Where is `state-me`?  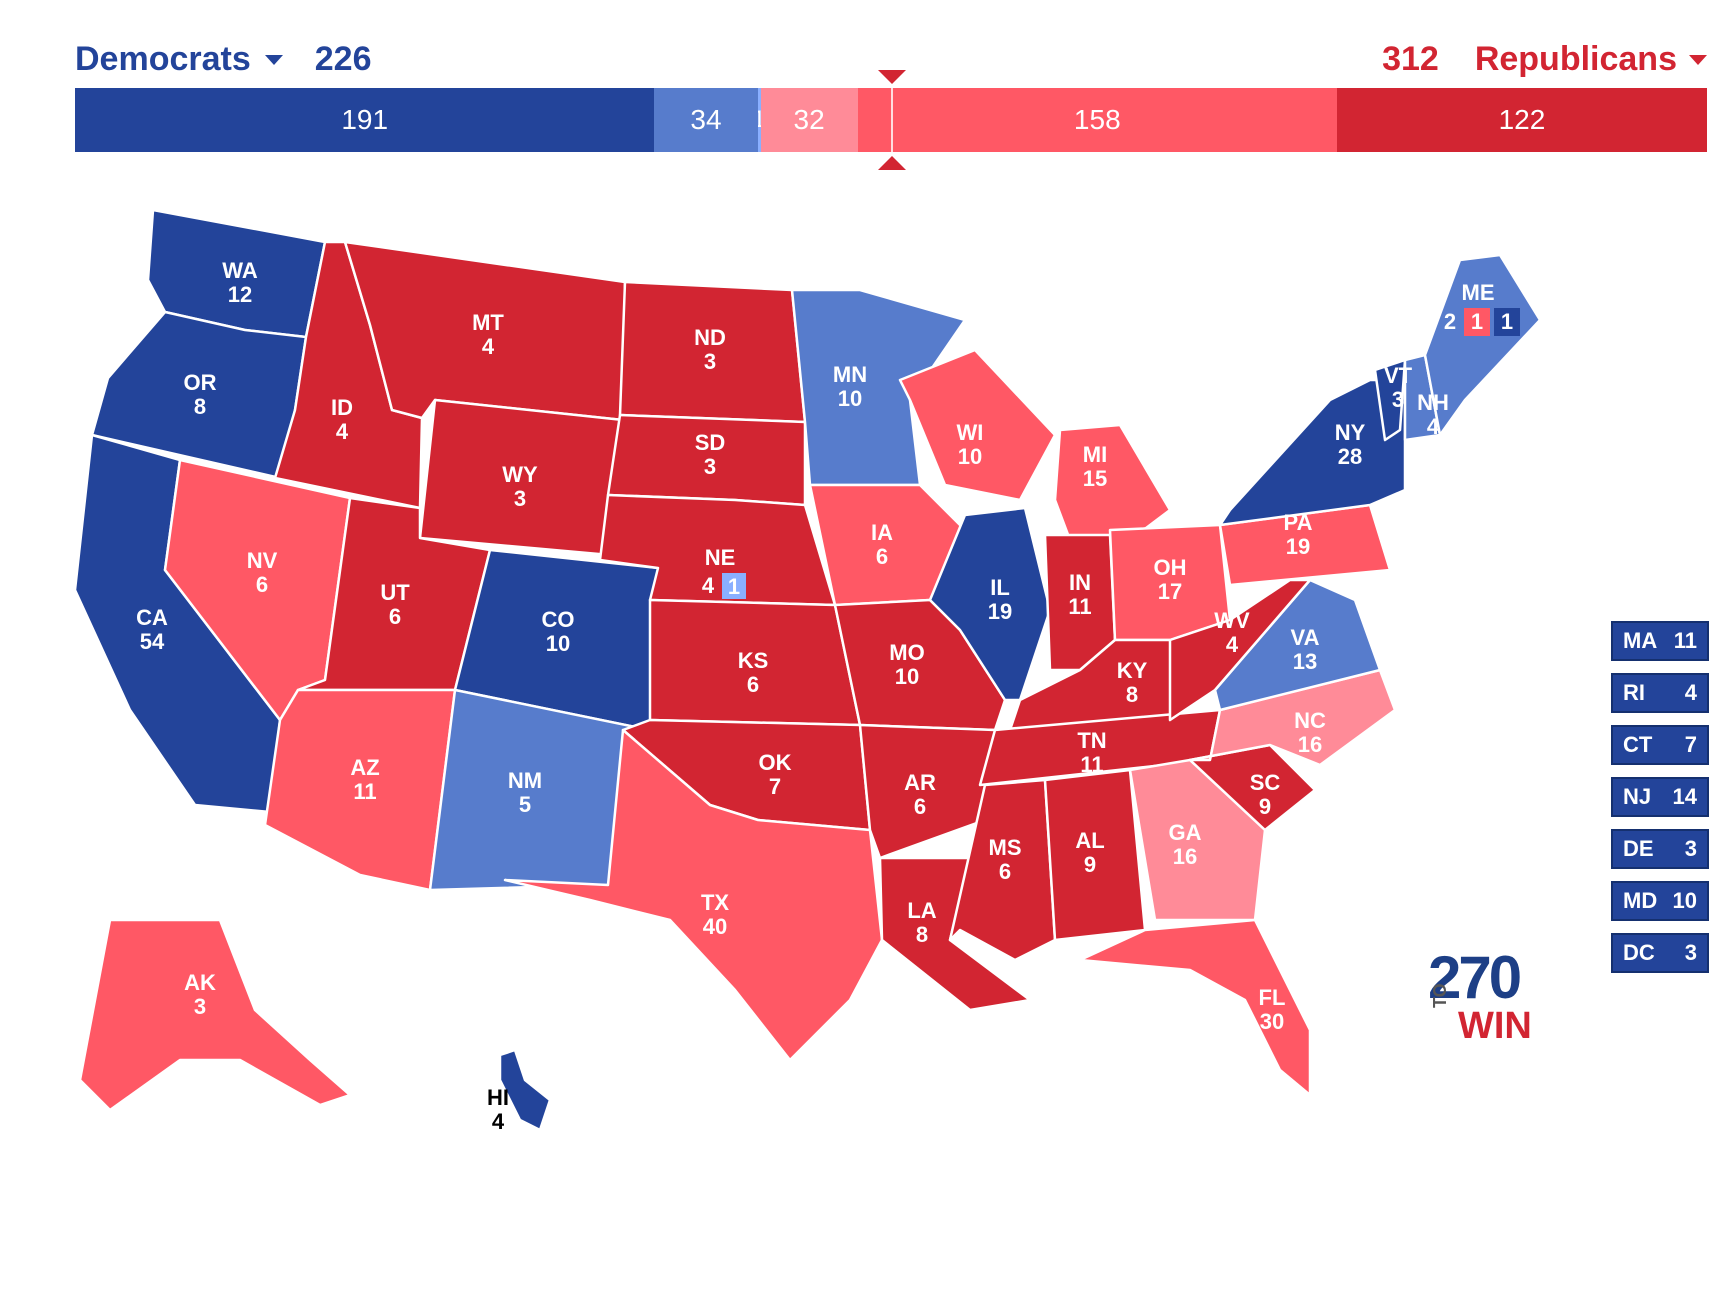
state-me is located at coordinates (1482, 345).